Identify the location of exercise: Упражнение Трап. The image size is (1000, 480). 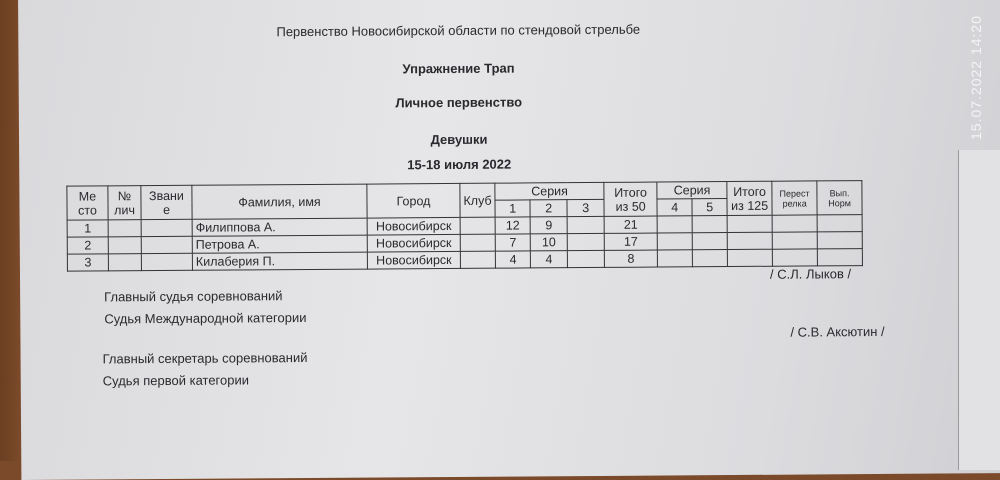
(458, 68).